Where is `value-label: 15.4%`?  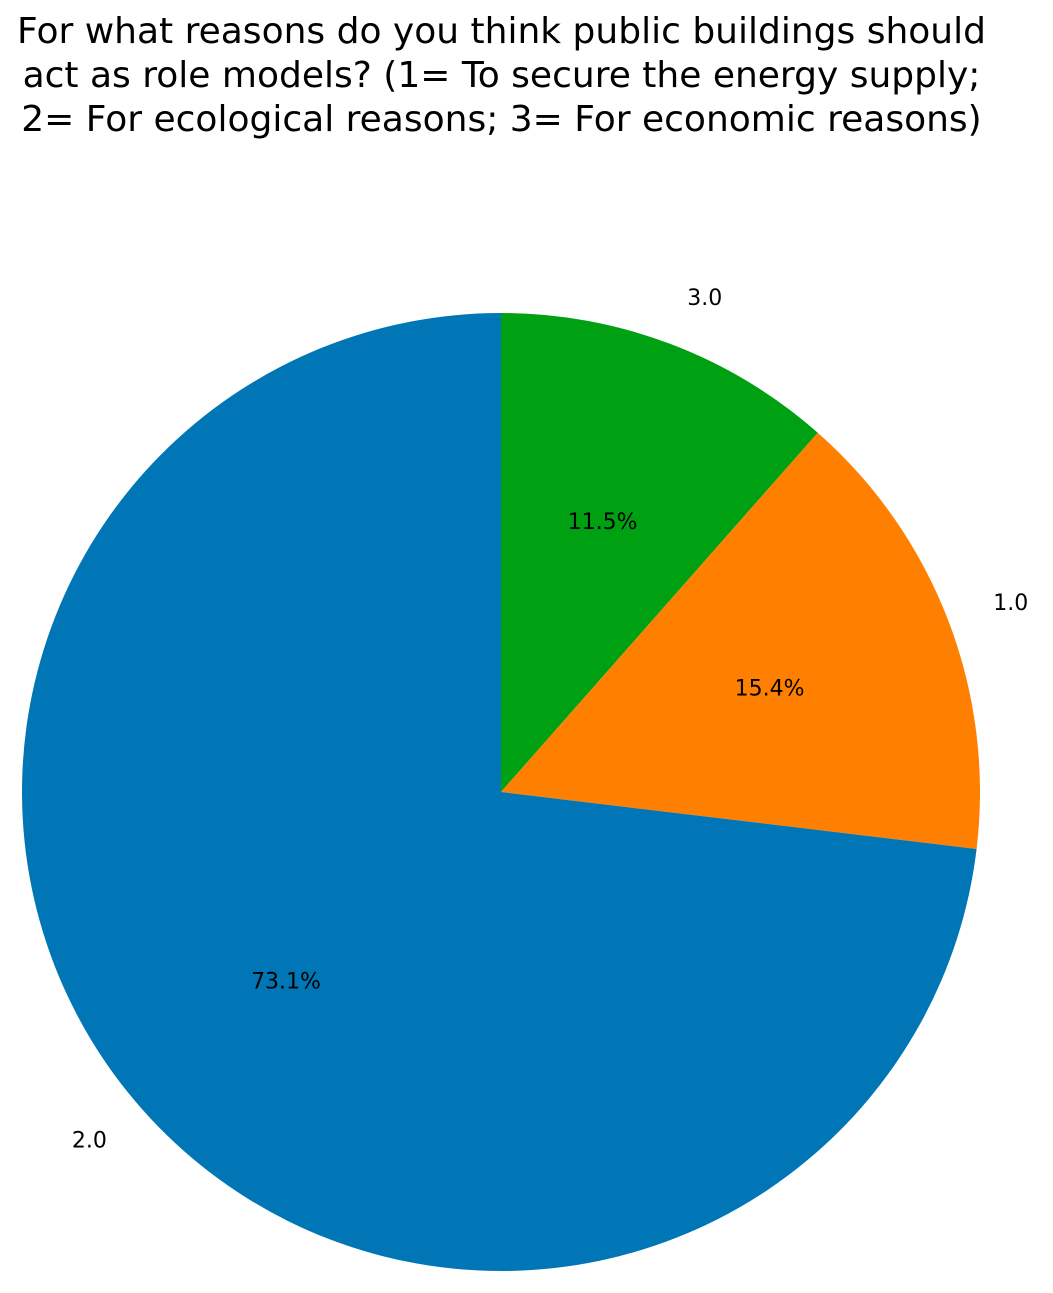
value-label: 15.4% is located at coordinates (770, 689).